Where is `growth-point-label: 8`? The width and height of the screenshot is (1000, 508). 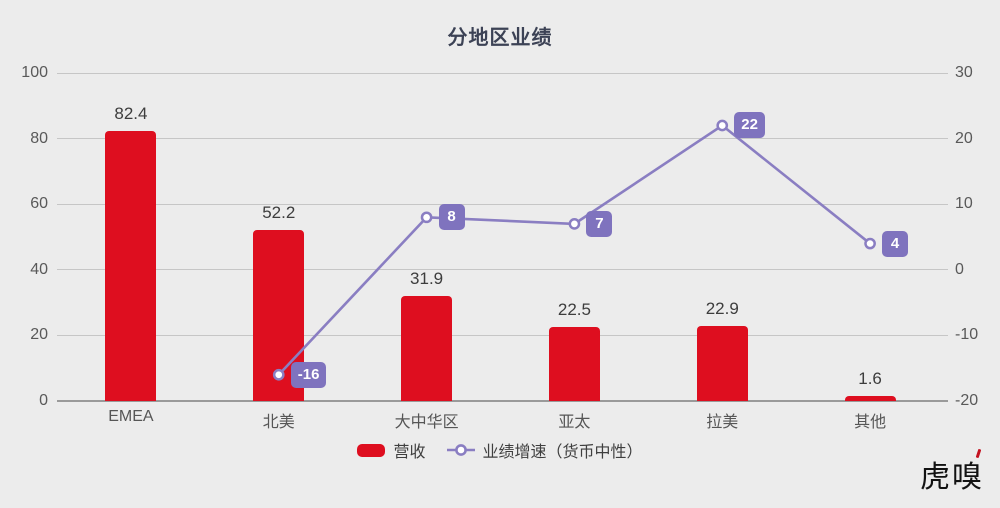
growth-point-label: 8 is located at coordinates (451, 217).